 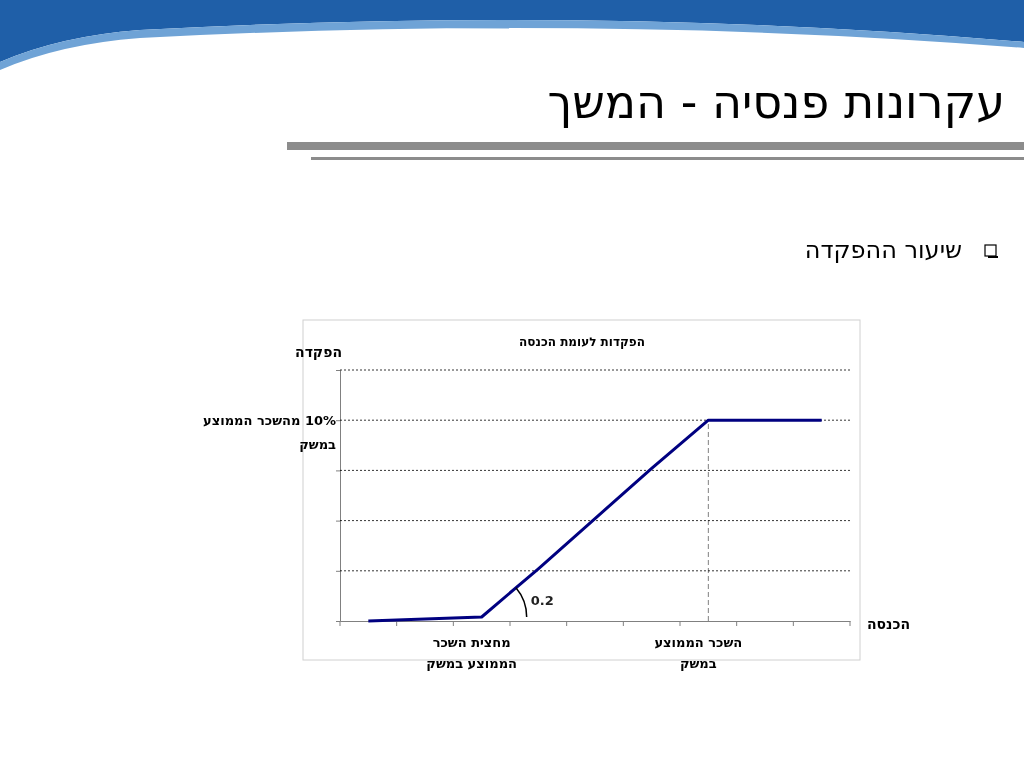 What do you see at coordinates (542, 600) in the screenshot?
I see `annotation: 0.2` at bounding box center [542, 600].